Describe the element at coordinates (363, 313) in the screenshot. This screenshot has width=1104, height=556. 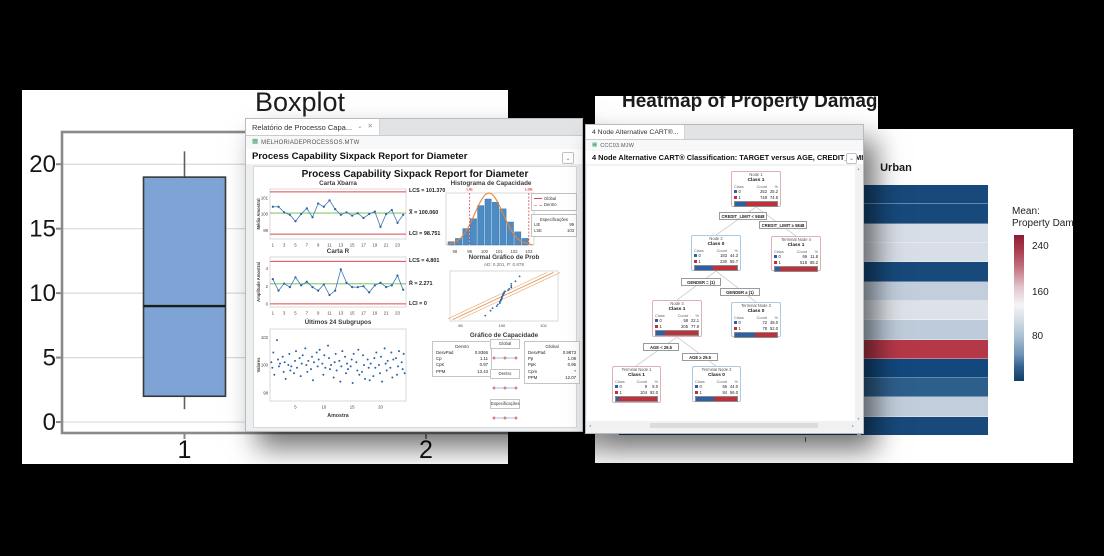
I see `svg-text: 17` at that location.